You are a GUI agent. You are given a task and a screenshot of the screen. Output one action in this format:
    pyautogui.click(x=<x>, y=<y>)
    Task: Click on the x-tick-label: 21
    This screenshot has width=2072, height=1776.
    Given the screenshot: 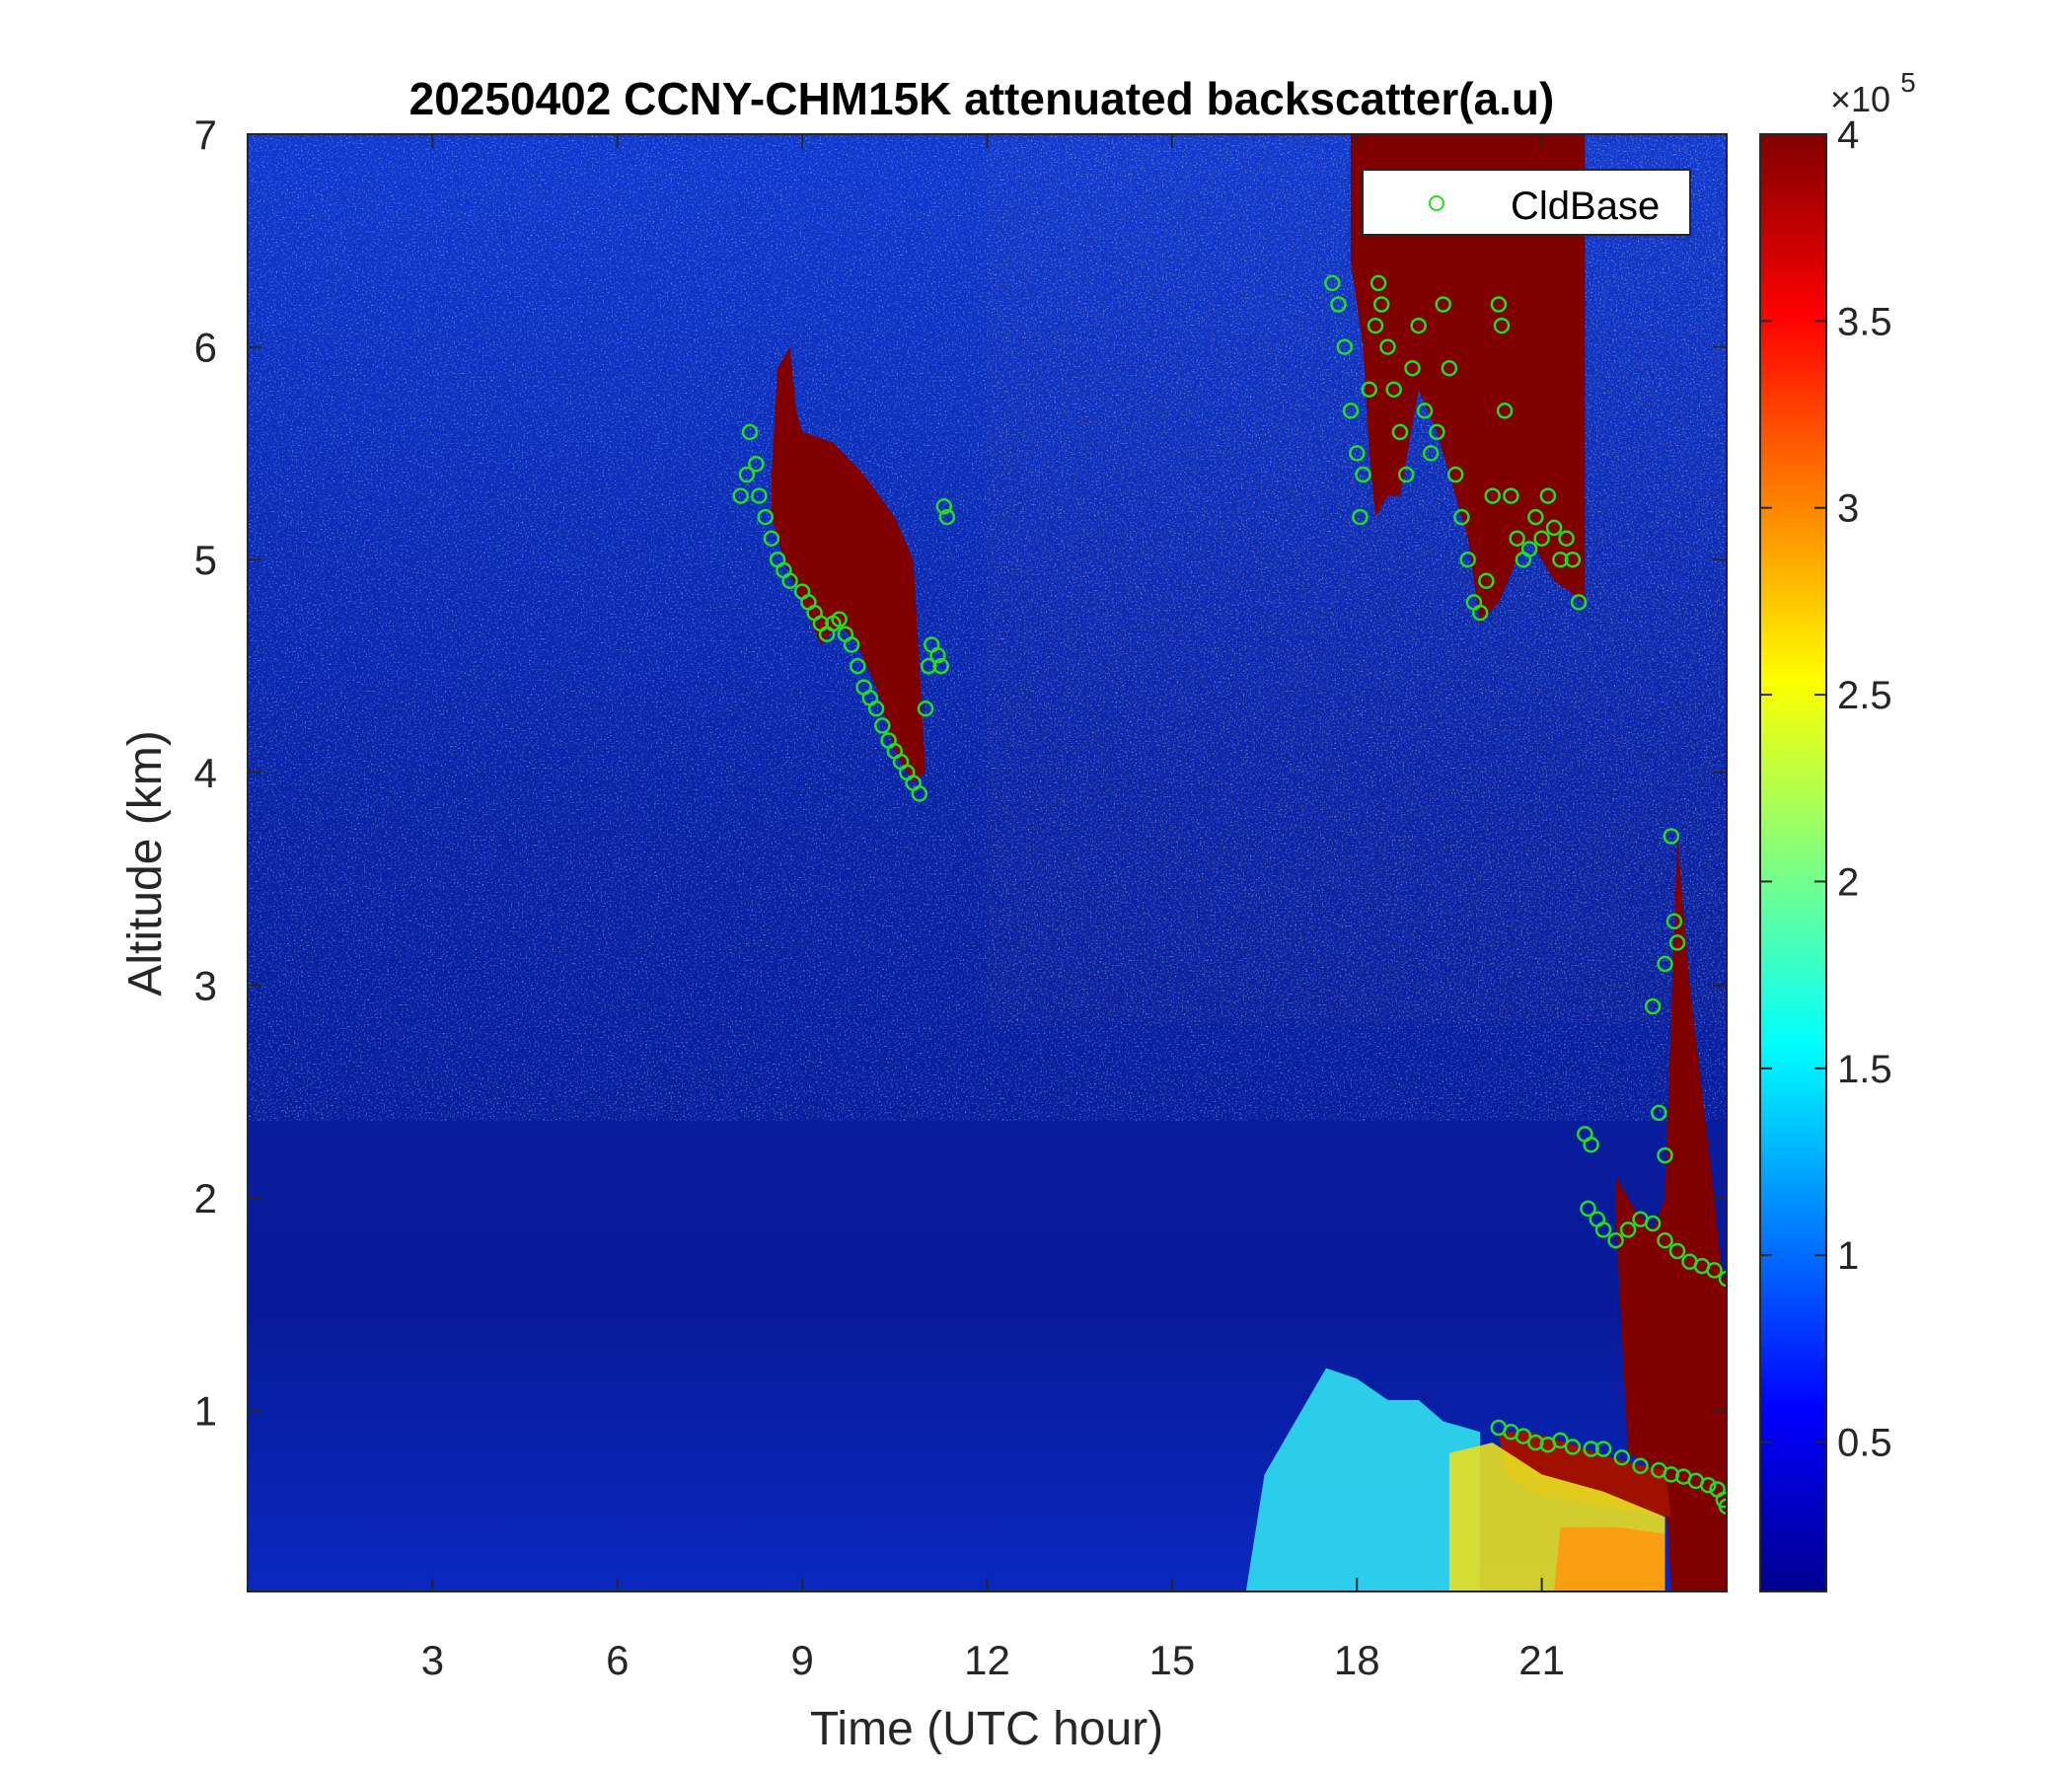 What is the action you would take?
    pyautogui.click(x=1542, y=1660)
    